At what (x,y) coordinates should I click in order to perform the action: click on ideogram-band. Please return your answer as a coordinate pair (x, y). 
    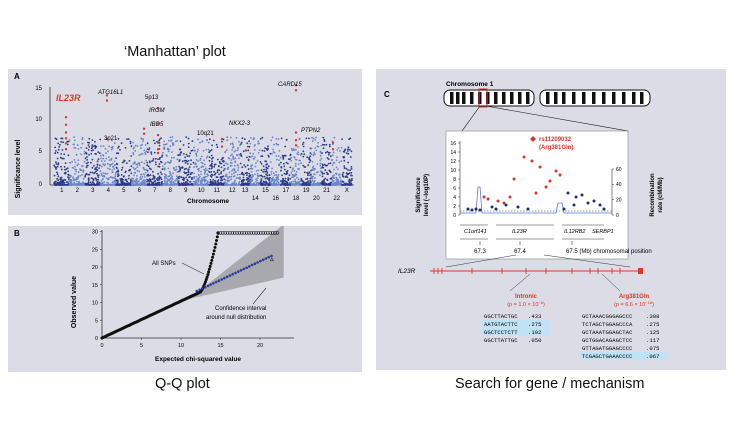
    Looking at the image, I should click on (458, 98).